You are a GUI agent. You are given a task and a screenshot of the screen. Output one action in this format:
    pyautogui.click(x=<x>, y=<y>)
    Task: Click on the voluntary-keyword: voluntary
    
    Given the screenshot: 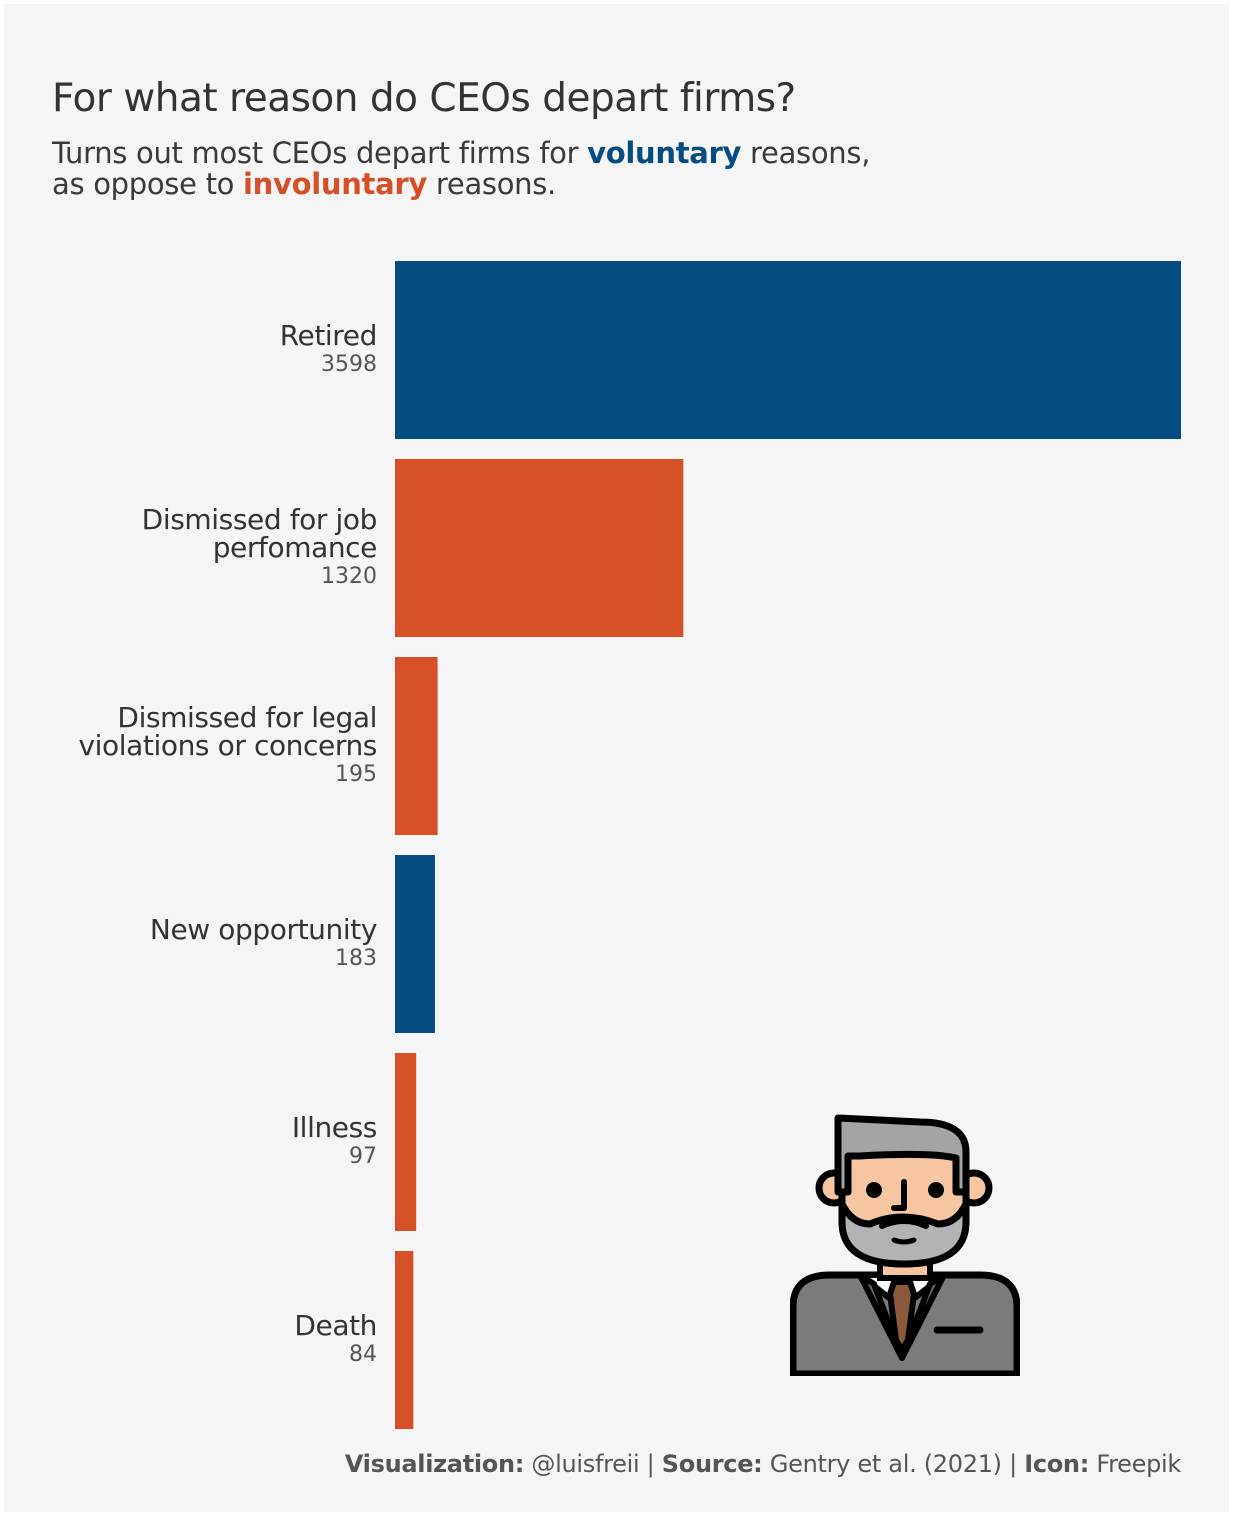 What is the action you would take?
    pyautogui.click(x=664, y=153)
    